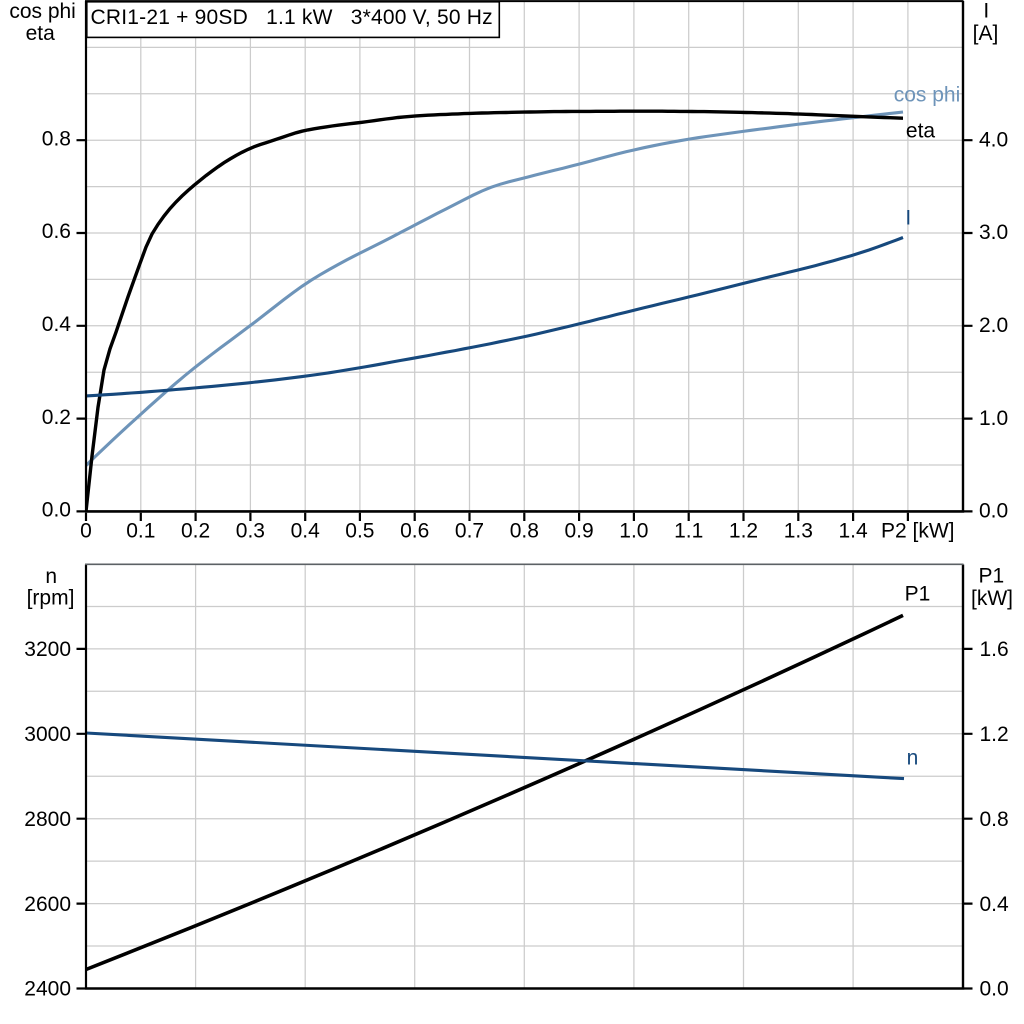  Describe the element at coordinates (798, 531) in the screenshot. I see `svg-text: 1.3` at that location.